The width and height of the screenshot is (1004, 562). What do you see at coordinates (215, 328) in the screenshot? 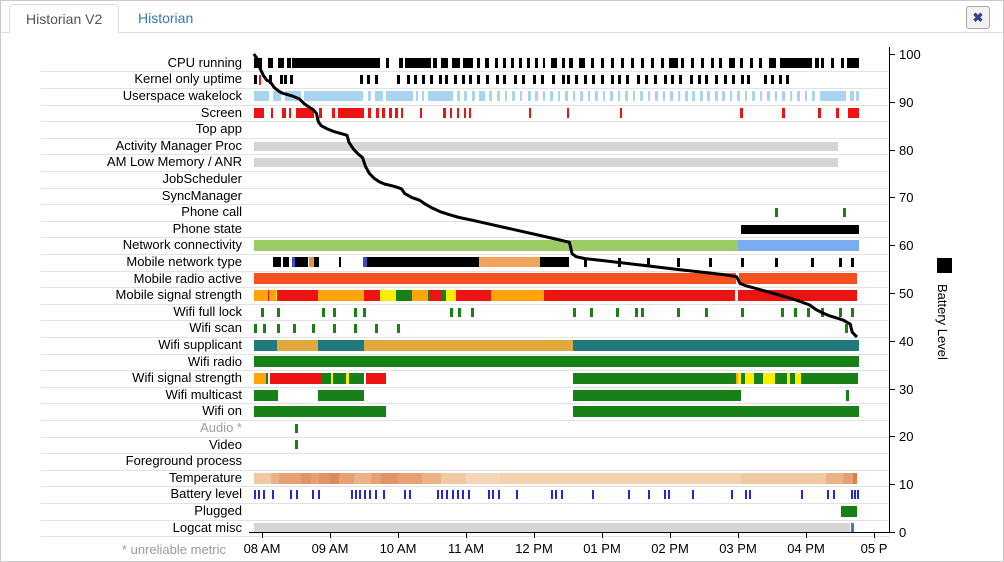
I see `row-label: Wifi scan` at bounding box center [215, 328].